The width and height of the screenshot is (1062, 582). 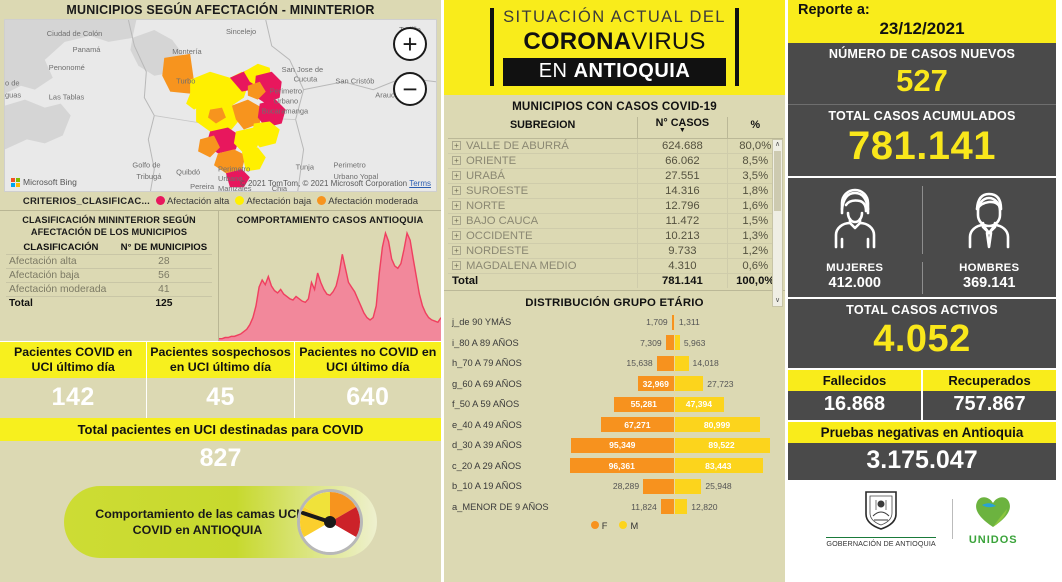 I want to click on unidos-heart-icon, so click(x=993, y=511).